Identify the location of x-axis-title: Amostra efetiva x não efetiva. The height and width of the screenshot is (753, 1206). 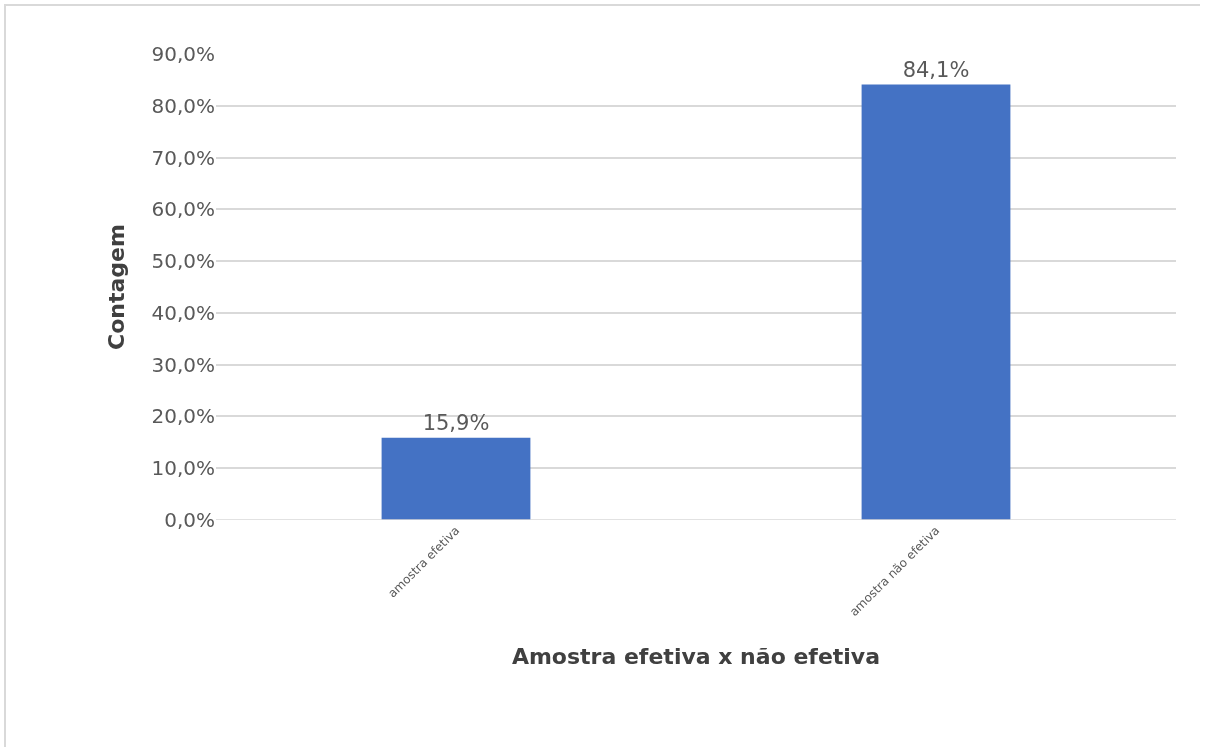
(696, 656).